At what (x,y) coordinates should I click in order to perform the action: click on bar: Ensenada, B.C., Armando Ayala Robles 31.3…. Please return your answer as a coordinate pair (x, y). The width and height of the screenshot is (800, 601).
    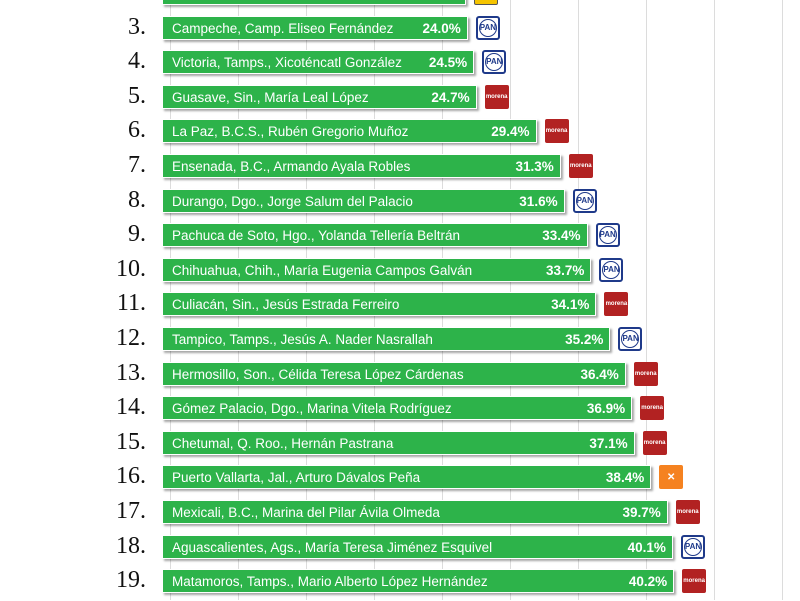
    Looking at the image, I should click on (361, 166).